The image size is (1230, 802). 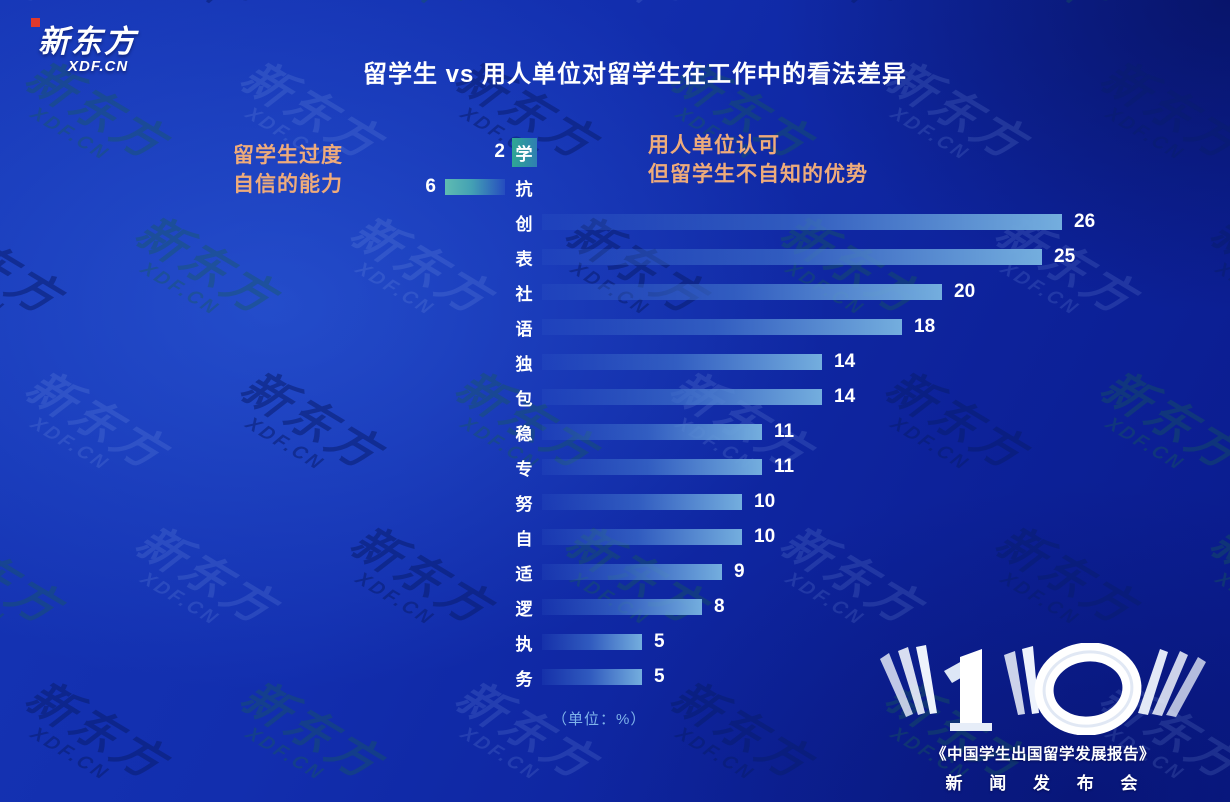 I want to click on right-bar-zone: 18, so click(x=738, y=327).